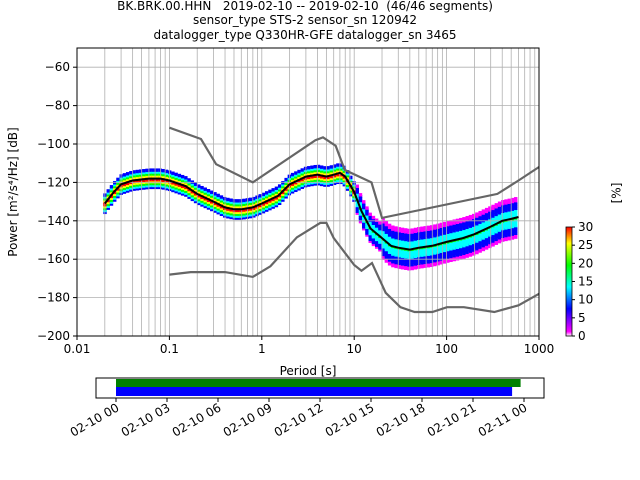 The image size is (640, 480). I want to click on y-tick-label: −120, so click(53, 182).